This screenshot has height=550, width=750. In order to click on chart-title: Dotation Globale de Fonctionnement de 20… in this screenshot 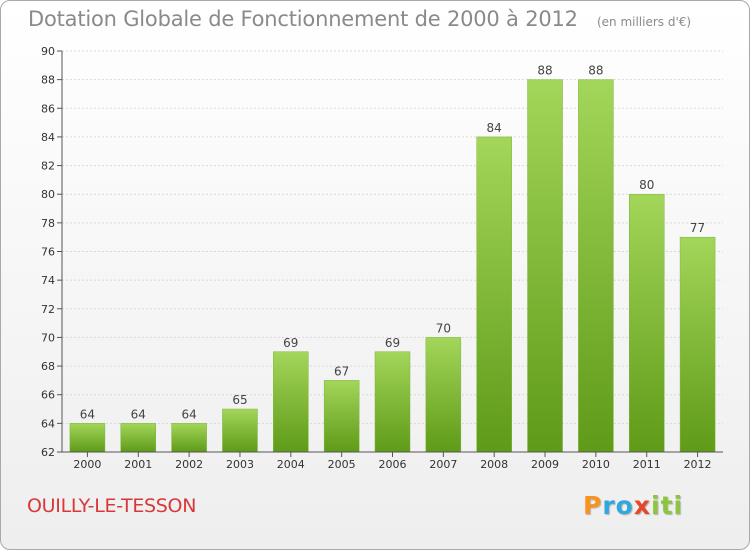, I will do `click(303, 19)`.